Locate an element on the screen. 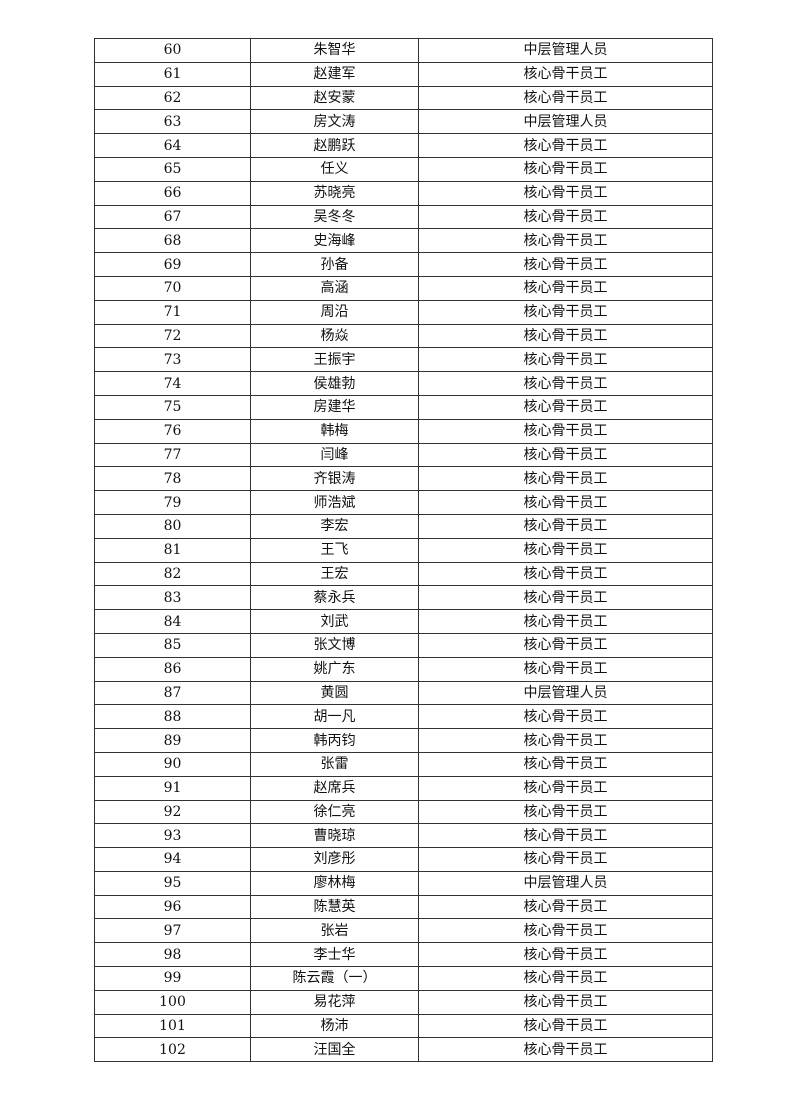 Image resolution: width=805 pixels, height=1098 pixels. row-number: 74 is located at coordinates (172, 383).